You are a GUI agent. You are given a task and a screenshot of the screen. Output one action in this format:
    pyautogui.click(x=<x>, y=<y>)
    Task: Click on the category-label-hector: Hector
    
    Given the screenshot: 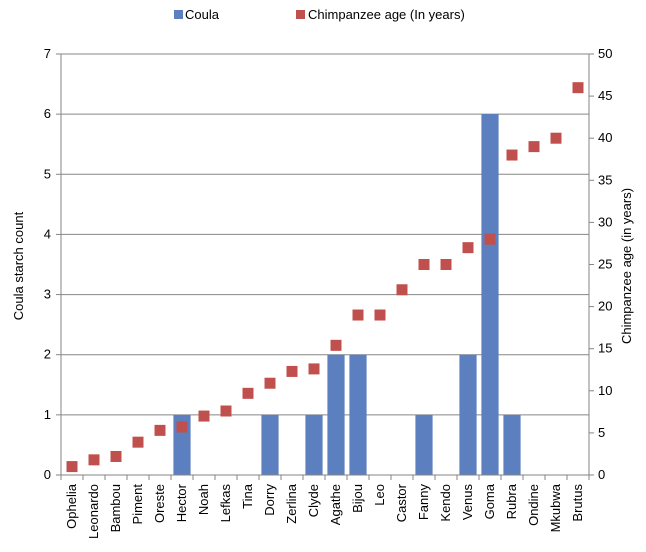 What is the action you would take?
    pyautogui.click(x=181, y=502)
    